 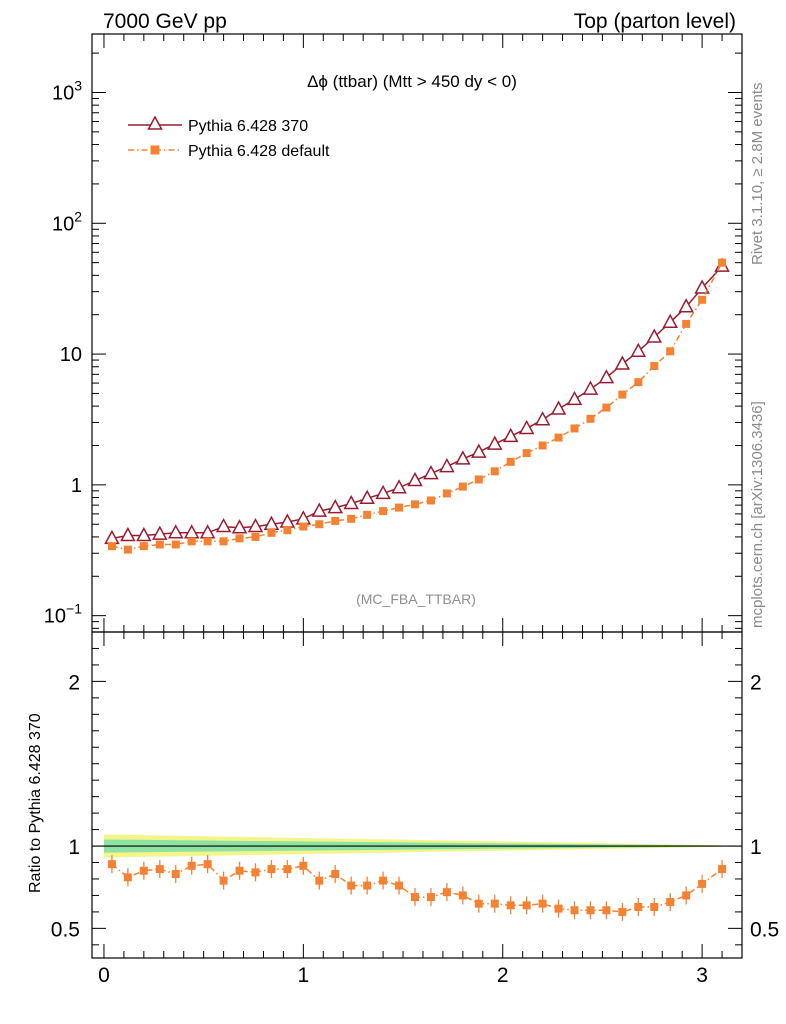 What do you see at coordinates (248, 126) in the screenshot?
I see `legend-label-pythia-370: Pythia 6.428 370` at bounding box center [248, 126].